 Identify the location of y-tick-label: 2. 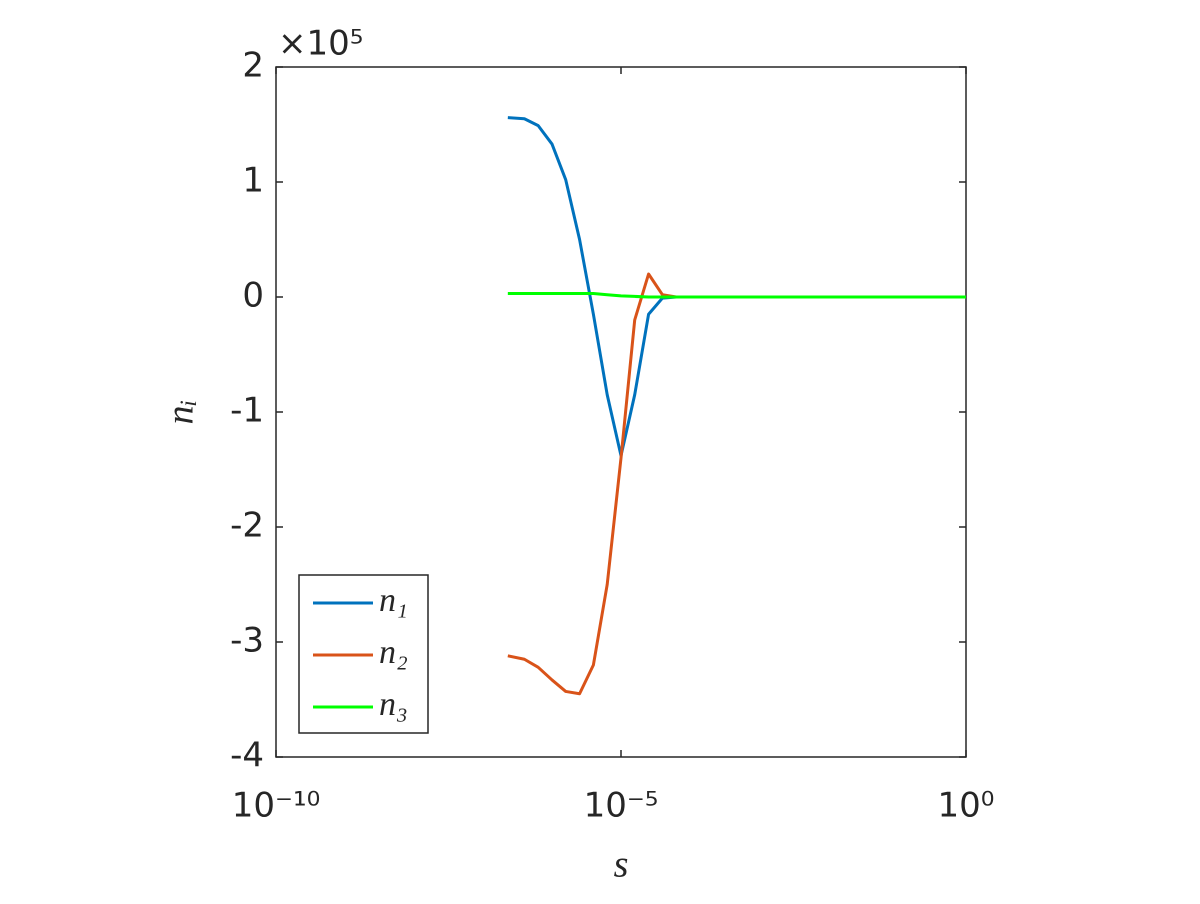
(253, 66).